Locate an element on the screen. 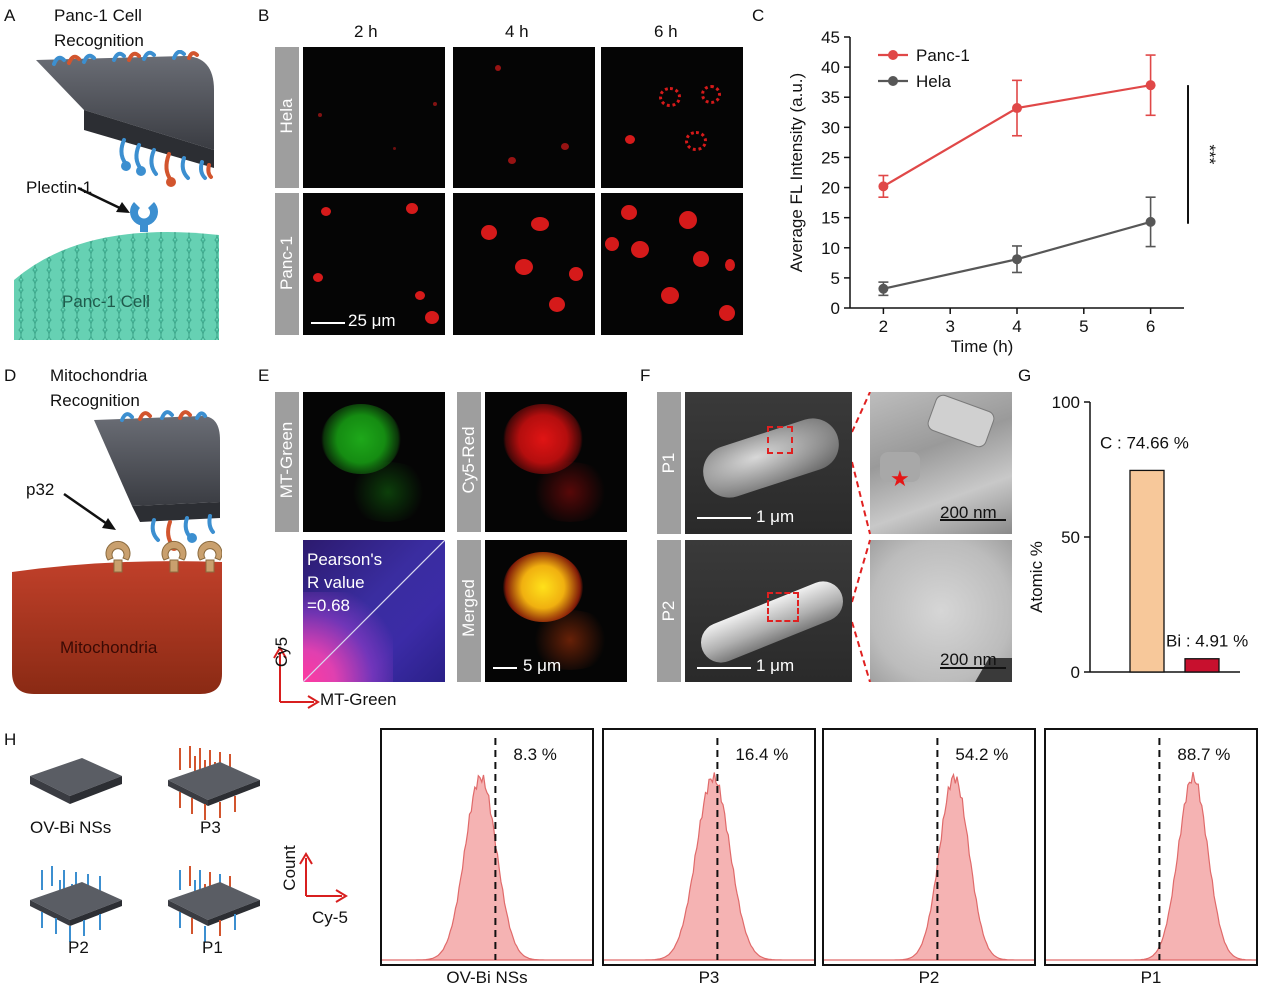 Image resolution: width=1269 pixels, height=988 pixels. timepoint-label: 6 h is located at coordinates (666, 31).